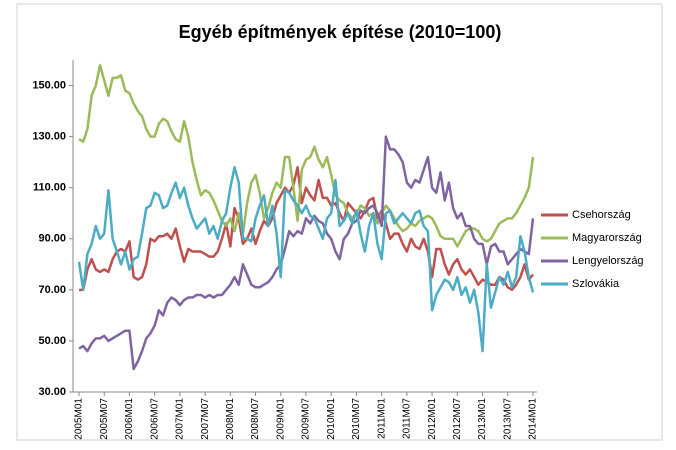  I want to click on y-tick-label: 30.00, so click(52, 392).